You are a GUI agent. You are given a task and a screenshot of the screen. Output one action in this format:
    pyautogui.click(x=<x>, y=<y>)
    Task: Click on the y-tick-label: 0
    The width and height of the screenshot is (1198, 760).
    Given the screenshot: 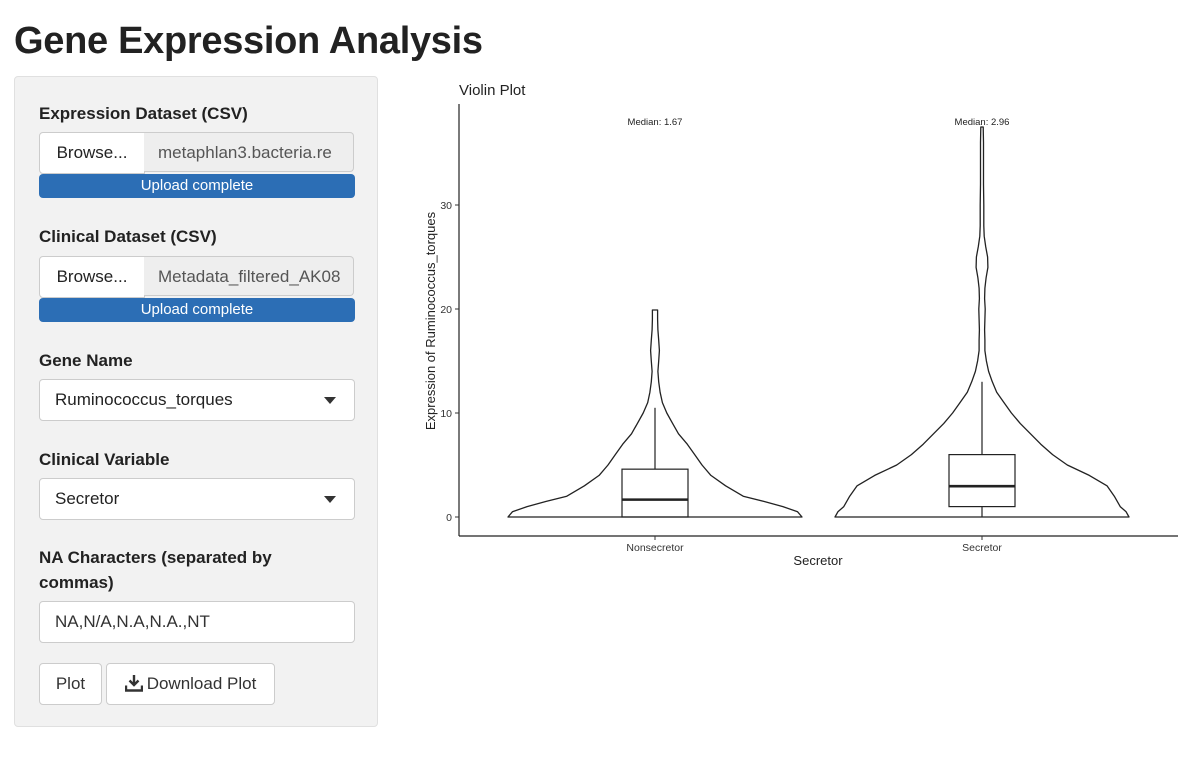 What is the action you would take?
    pyautogui.click(x=449, y=518)
    